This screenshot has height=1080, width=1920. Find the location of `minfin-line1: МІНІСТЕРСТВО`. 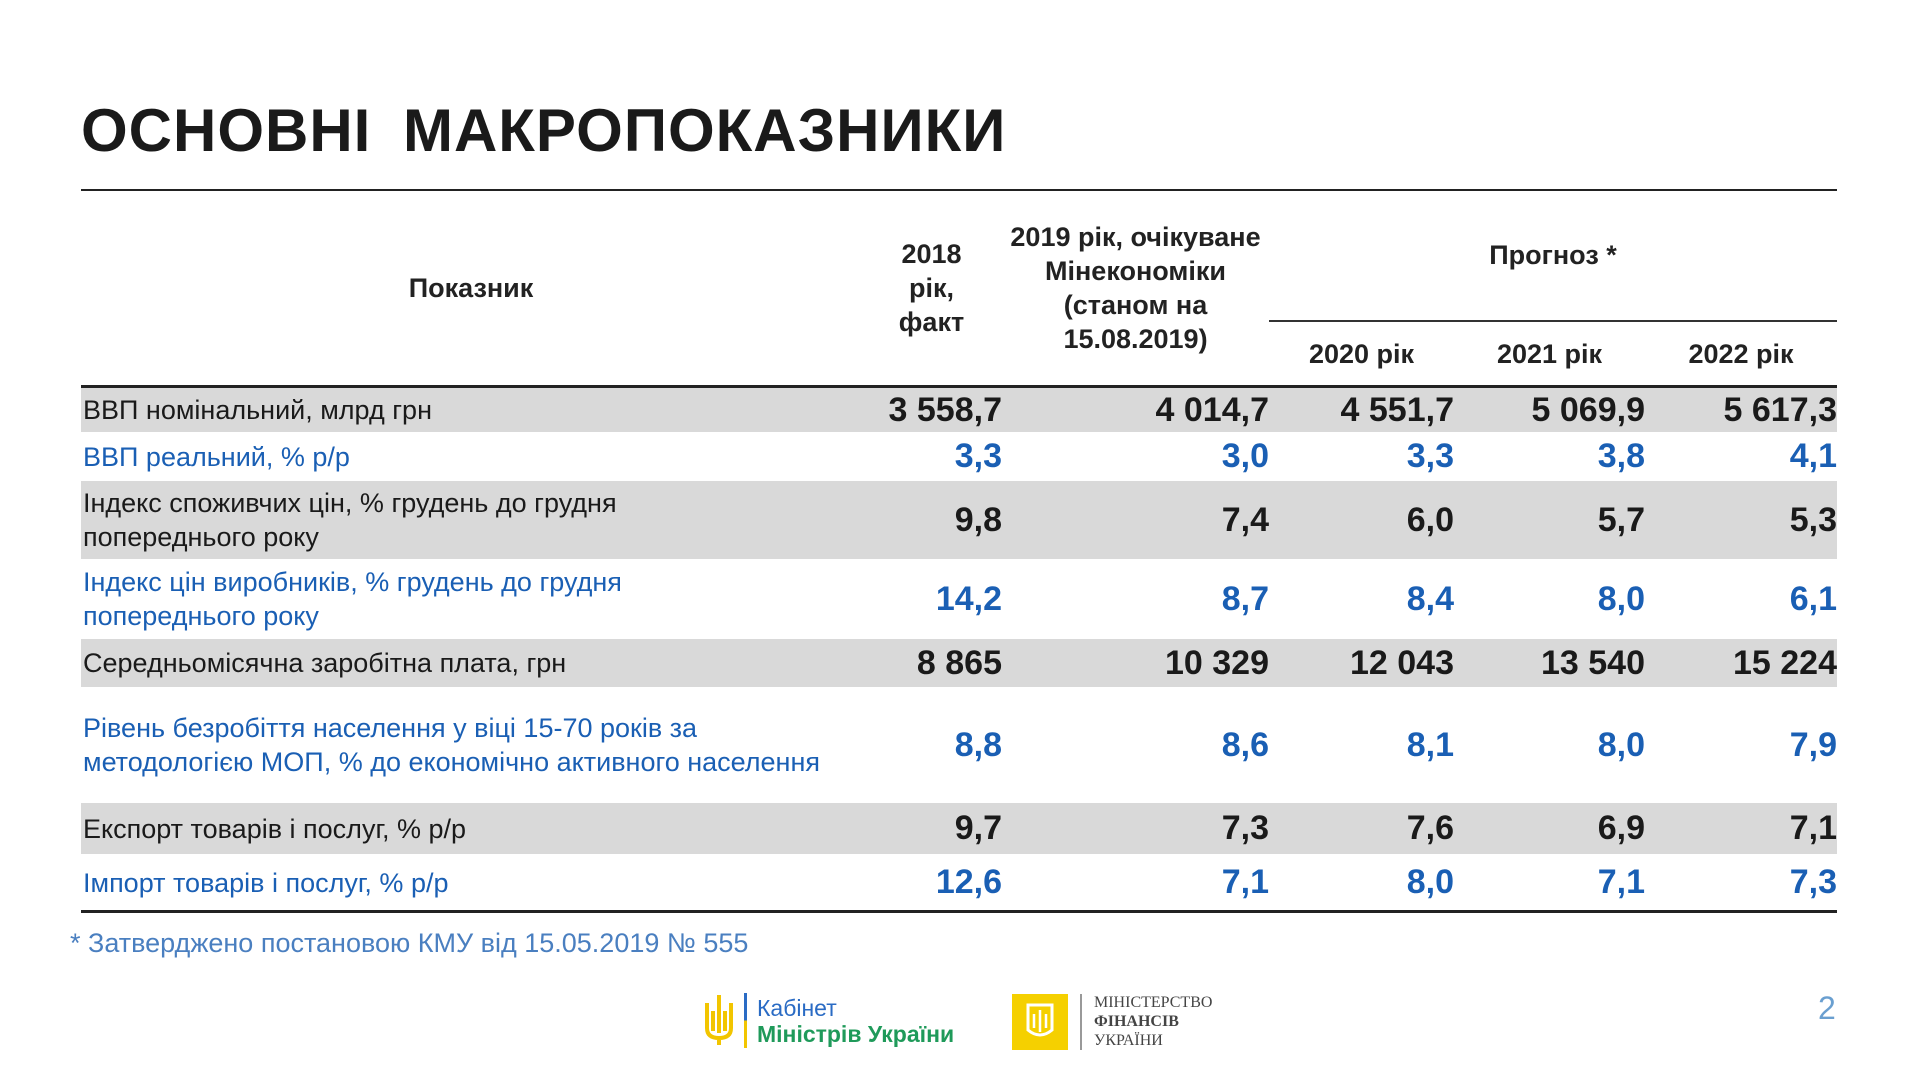

minfin-line1: МІНІСТЕРСТВО is located at coordinates (1153, 1002).